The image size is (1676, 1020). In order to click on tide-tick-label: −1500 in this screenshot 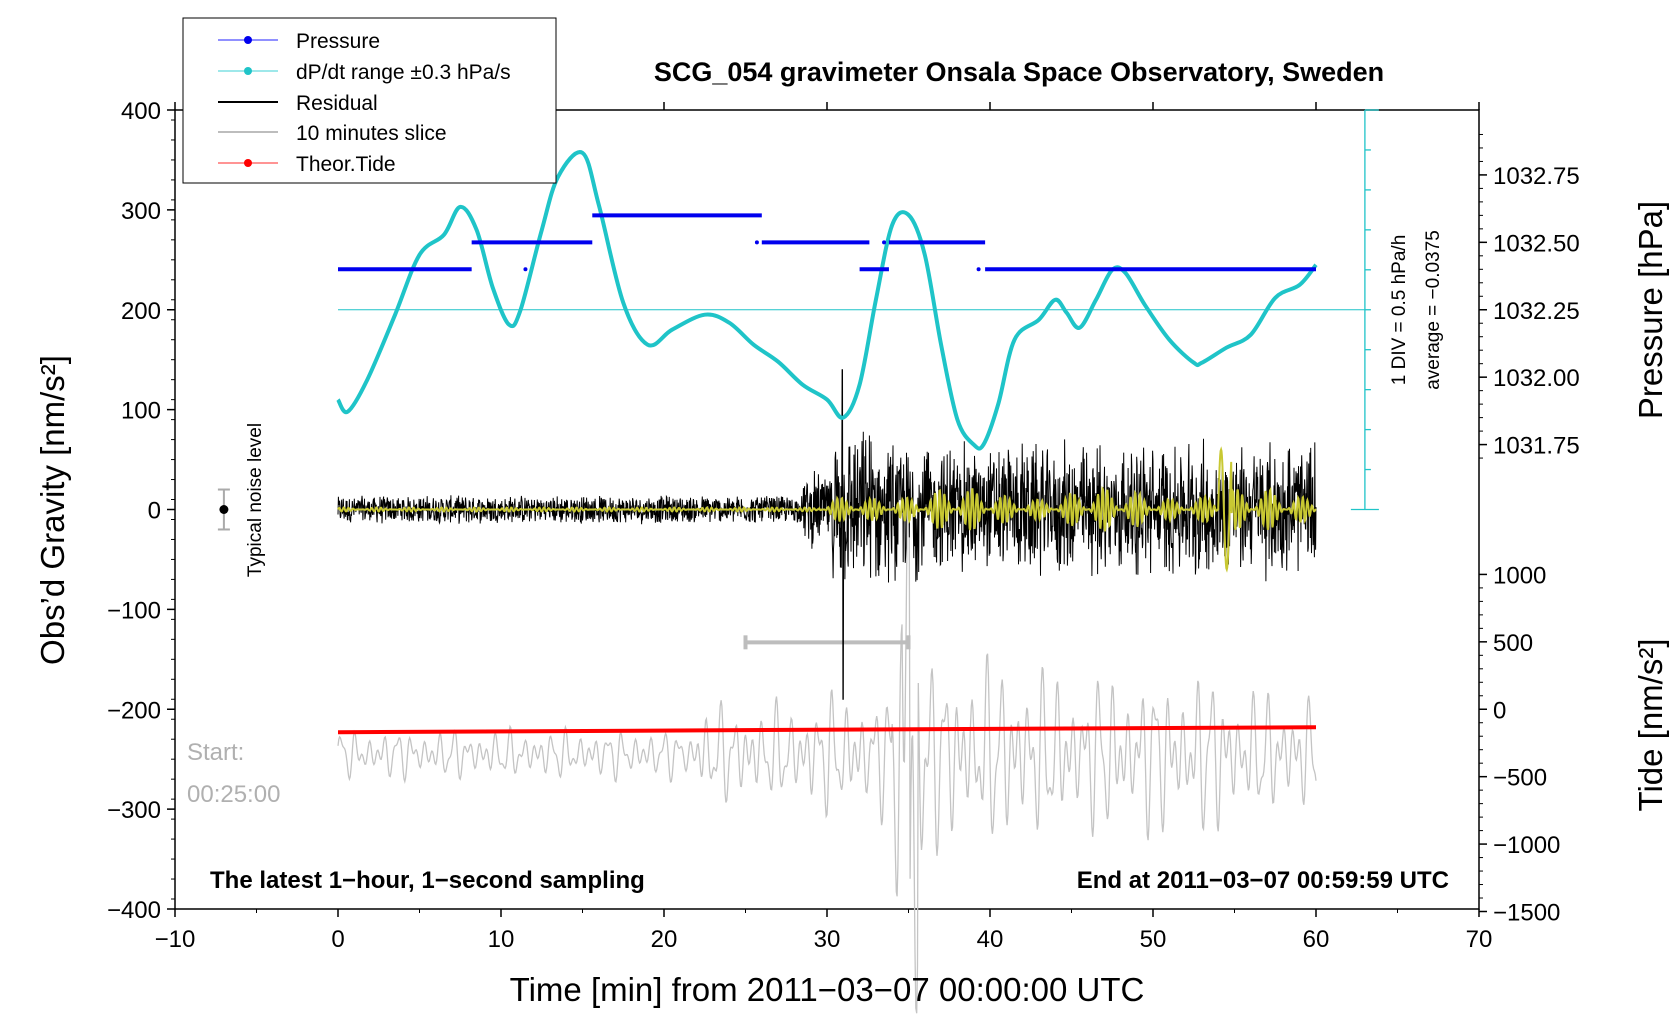, I will do `click(1526, 912)`.